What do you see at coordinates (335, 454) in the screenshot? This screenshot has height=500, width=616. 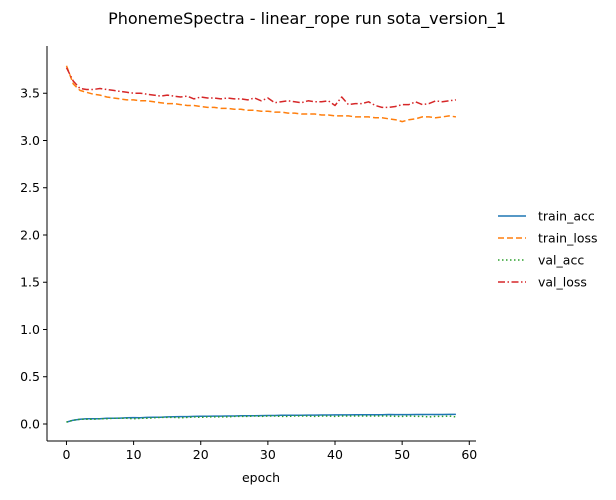 I see `x-tick-label: 40` at bounding box center [335, 454].